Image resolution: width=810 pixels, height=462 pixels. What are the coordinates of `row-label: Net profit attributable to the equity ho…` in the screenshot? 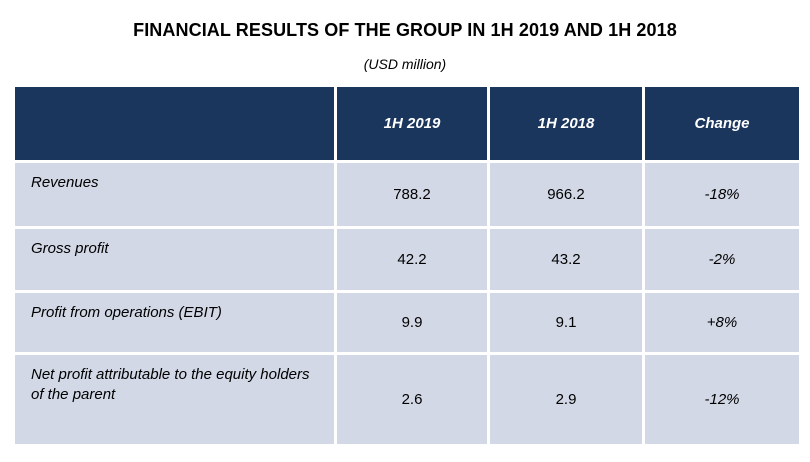 It's located at (174, 399).